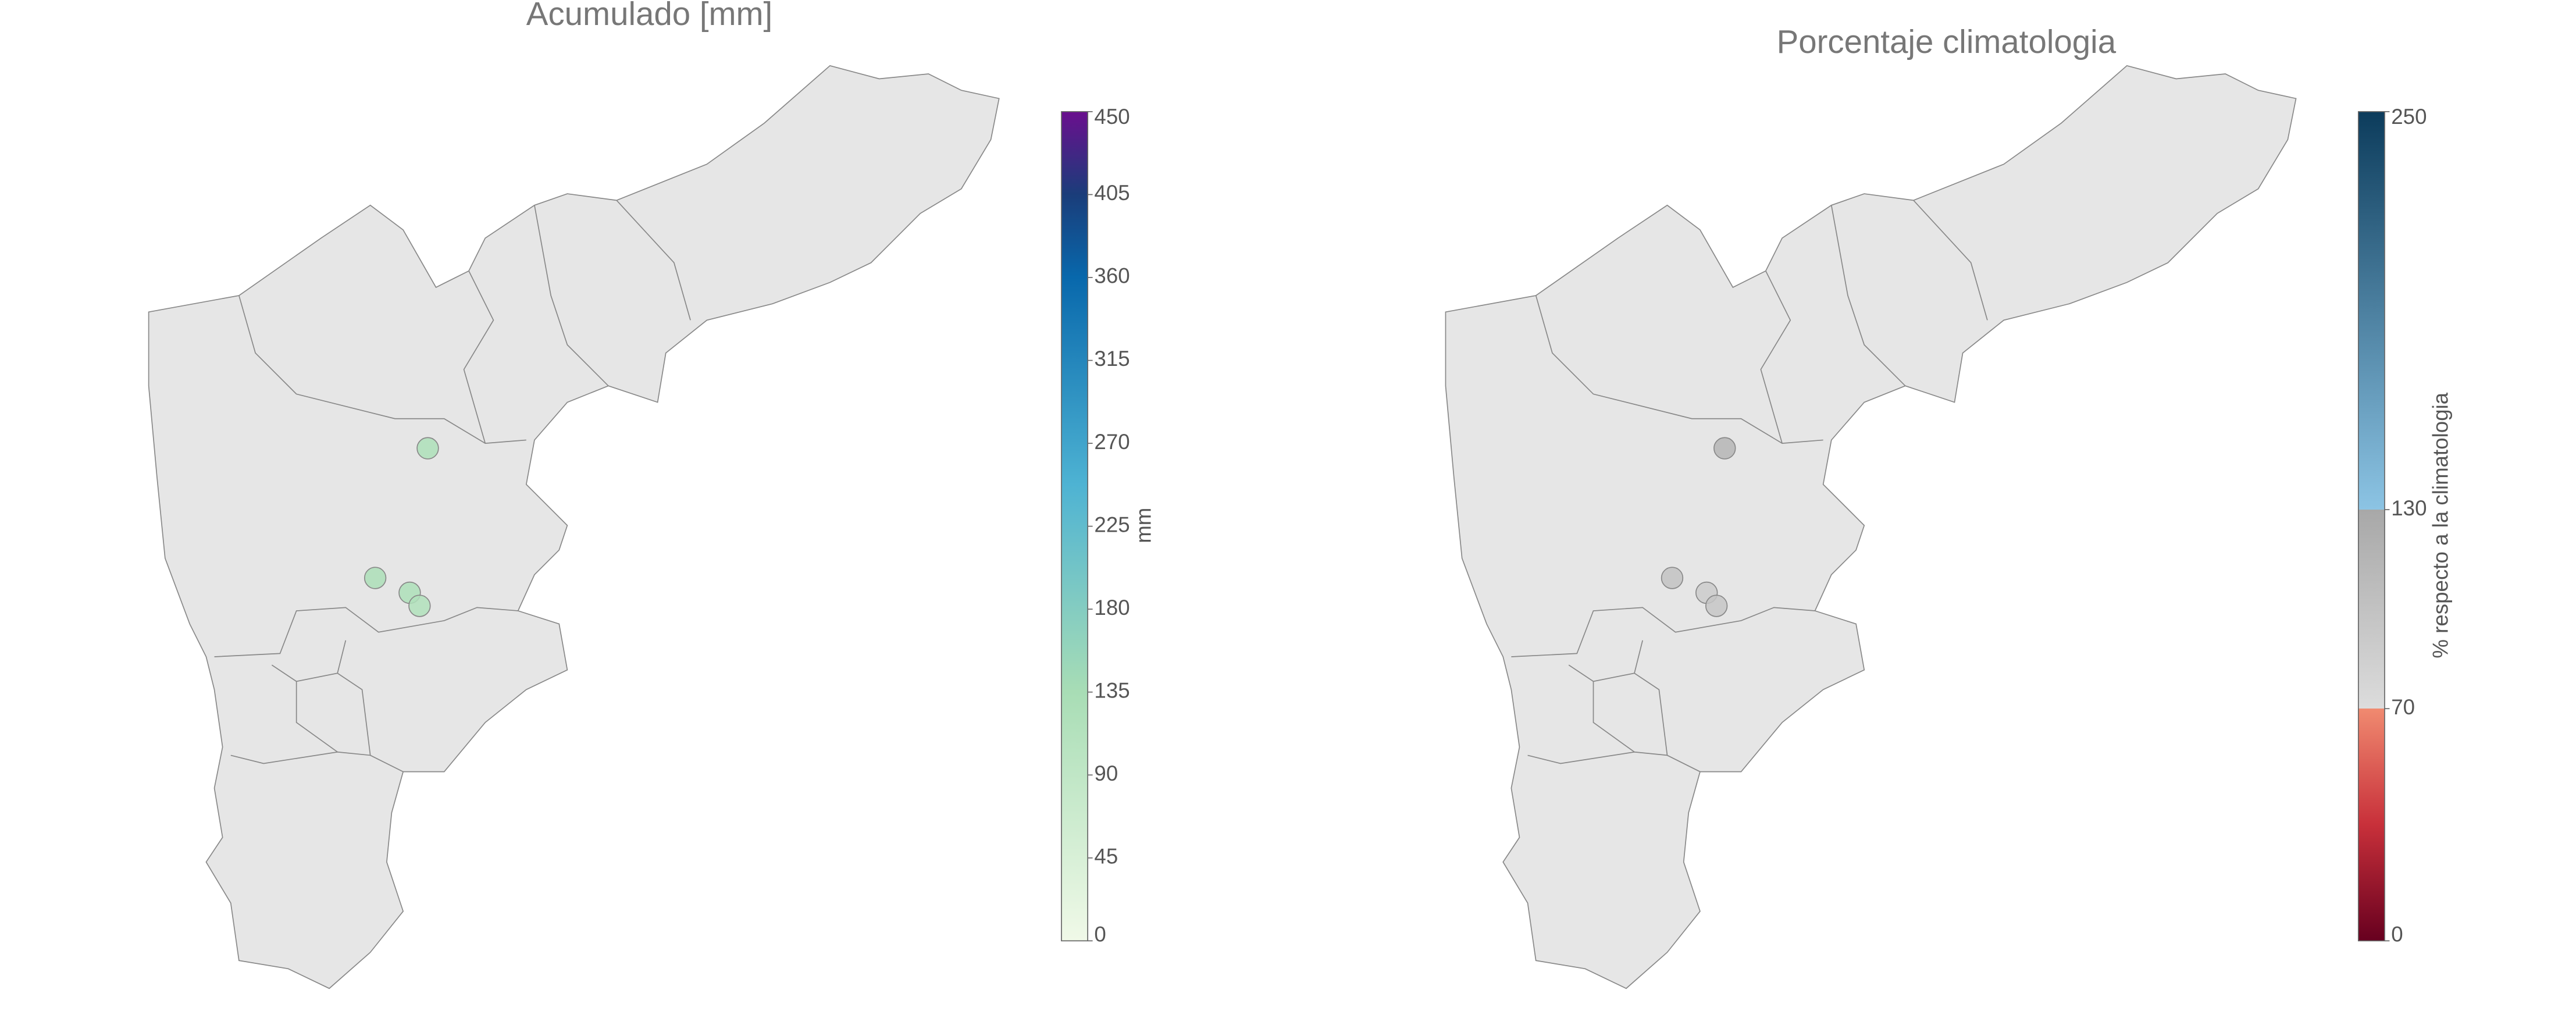  Describe the element at coordinates (1112, 524) in the screenshot. I see `colorbar-tick-label: 225` at that location.